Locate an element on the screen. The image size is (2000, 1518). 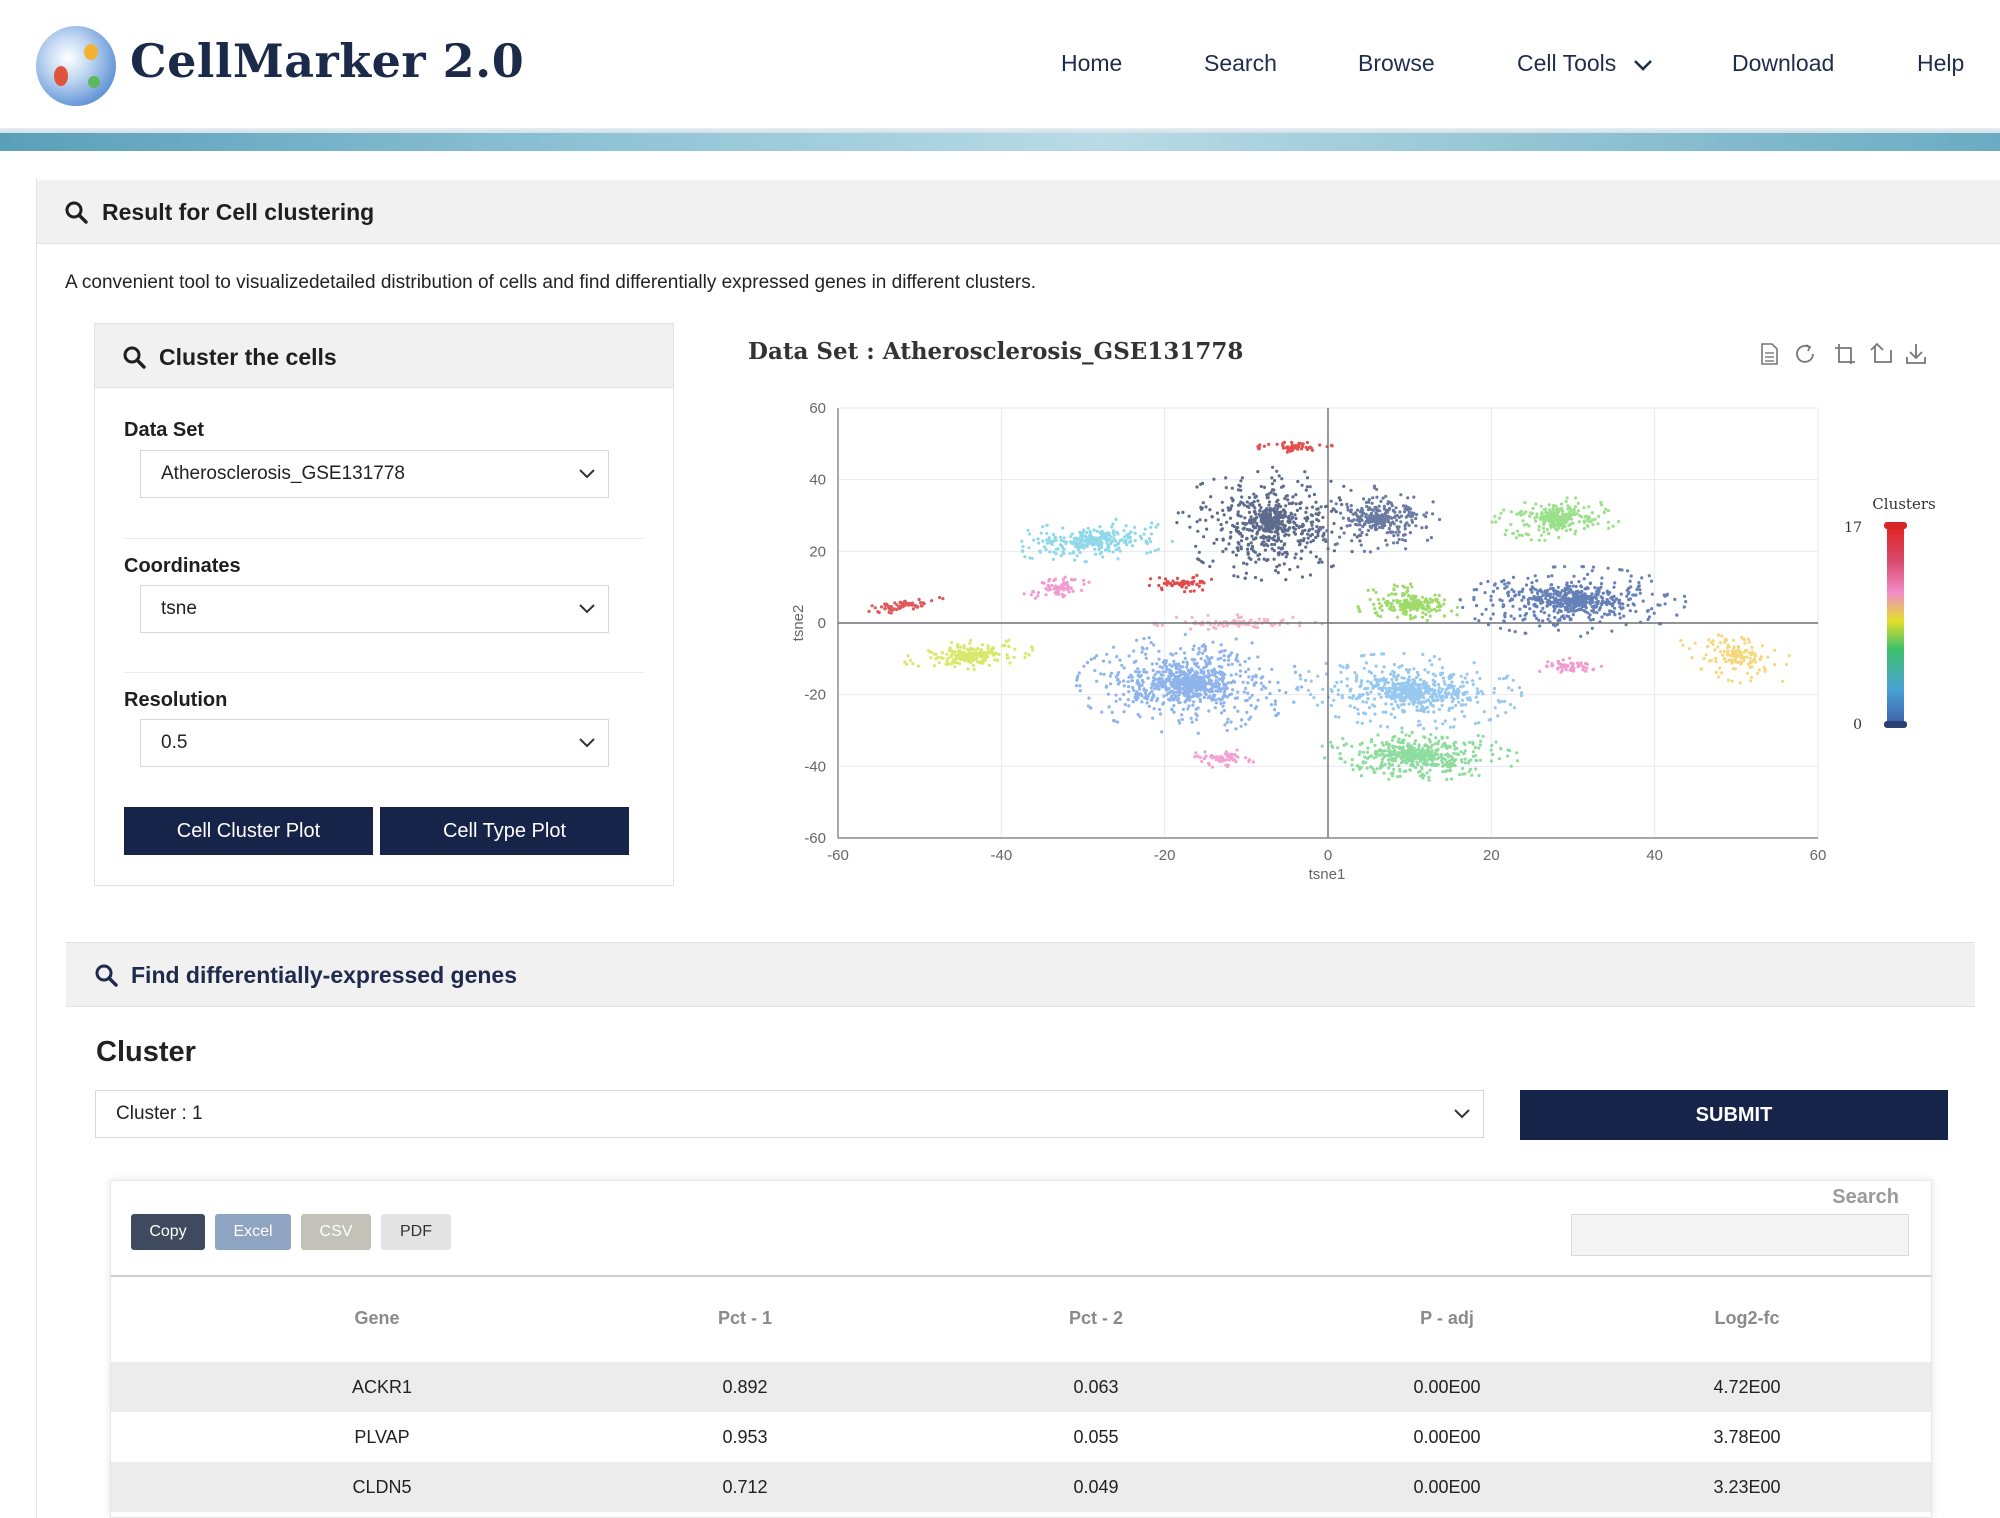
chevron-down-icon is located at coordinates (587, 743).